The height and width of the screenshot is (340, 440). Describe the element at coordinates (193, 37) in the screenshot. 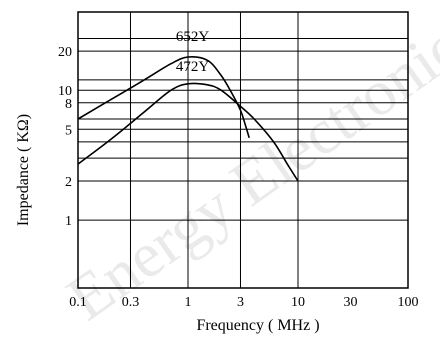

I see `series-label-652y: 652Y` at that location.